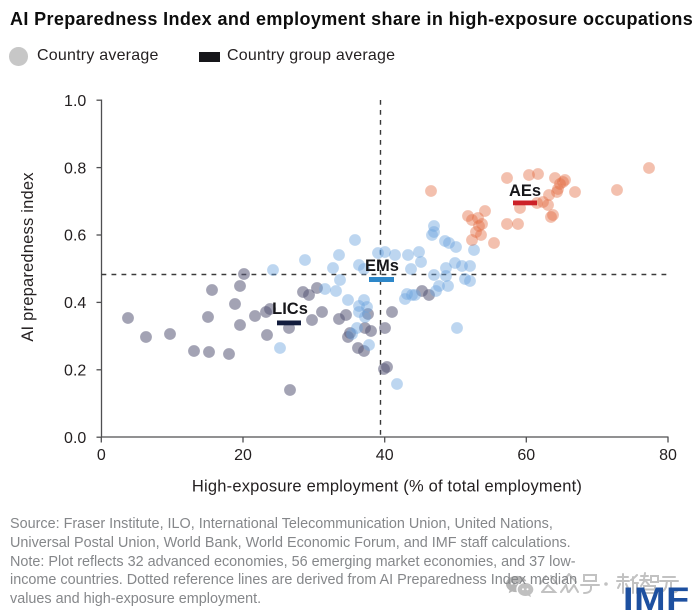 The width and height of the screenshot is (698, 611). I want to click on svg-text: 60, so click(526, 455).